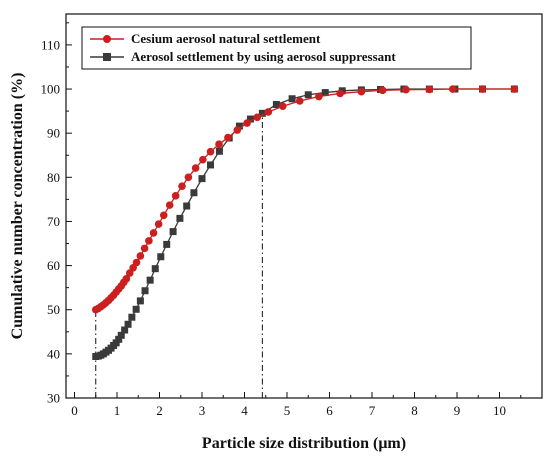  What do you see at coordinates (159, 410) in the screenshot?
I see `x-tick-label: 2` at bounding box center [159, 410].